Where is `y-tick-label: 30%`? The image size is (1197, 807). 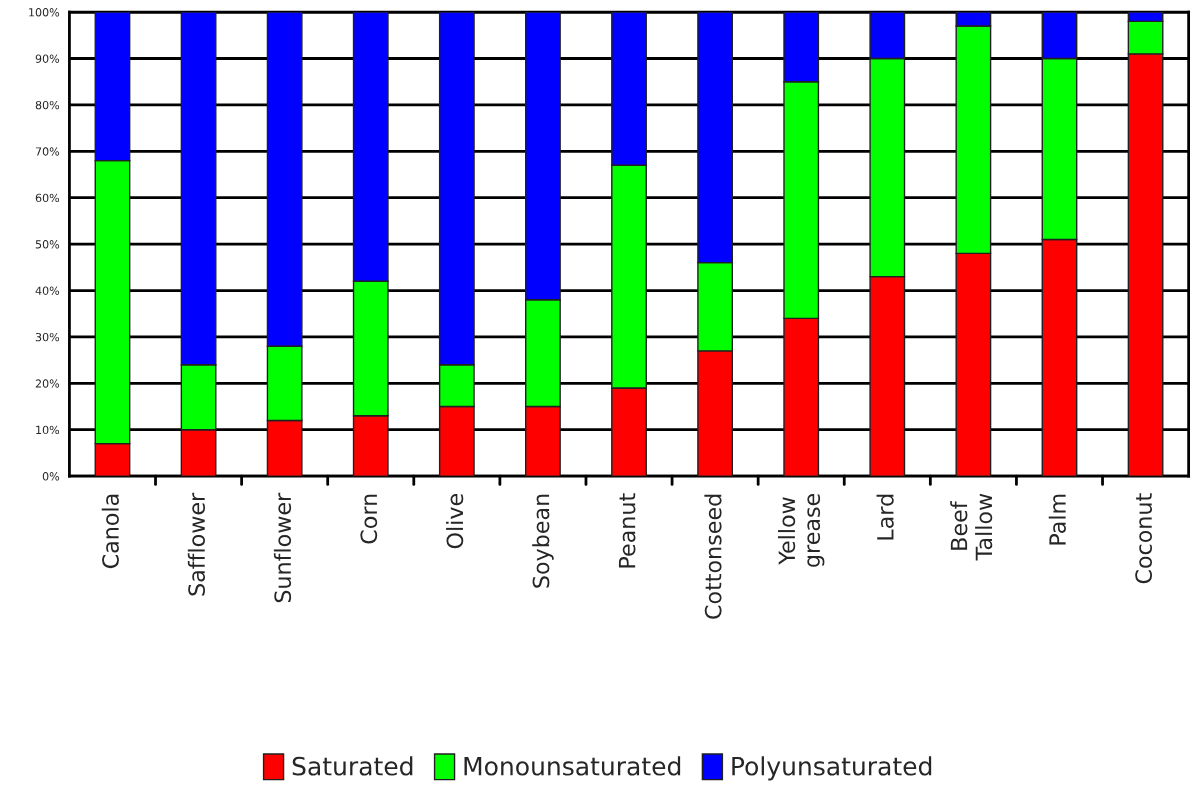
y-tick-label: 30% is located at coordinates (47, 337).